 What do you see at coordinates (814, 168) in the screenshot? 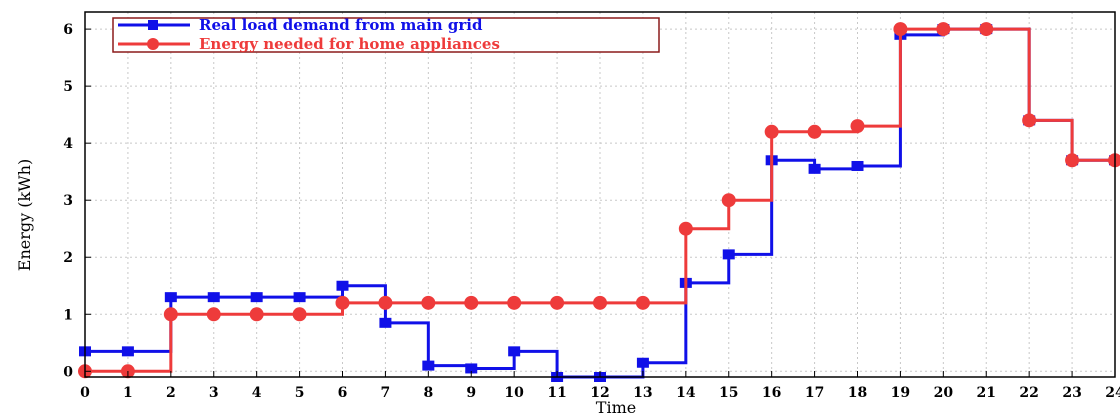
I see `point-series0-x17` at bounding box center [814, 168].